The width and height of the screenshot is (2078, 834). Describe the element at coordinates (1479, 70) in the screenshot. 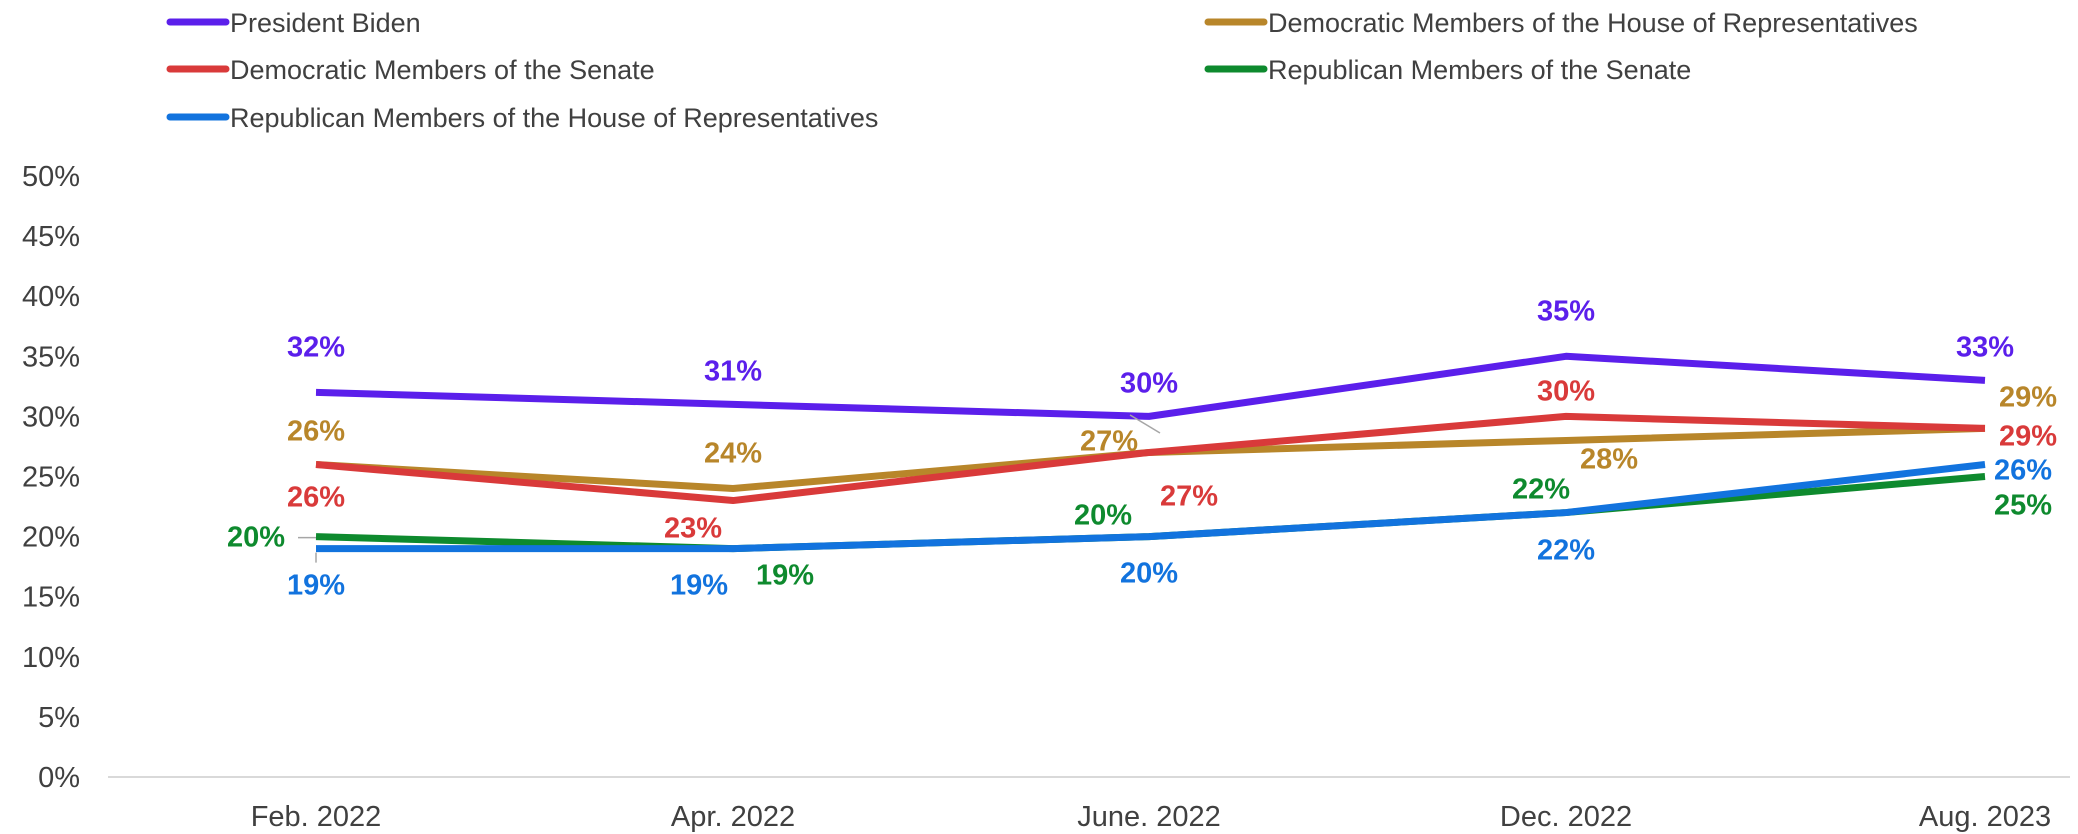

I see `legend-label: Republican Members of the Senate` at that location.